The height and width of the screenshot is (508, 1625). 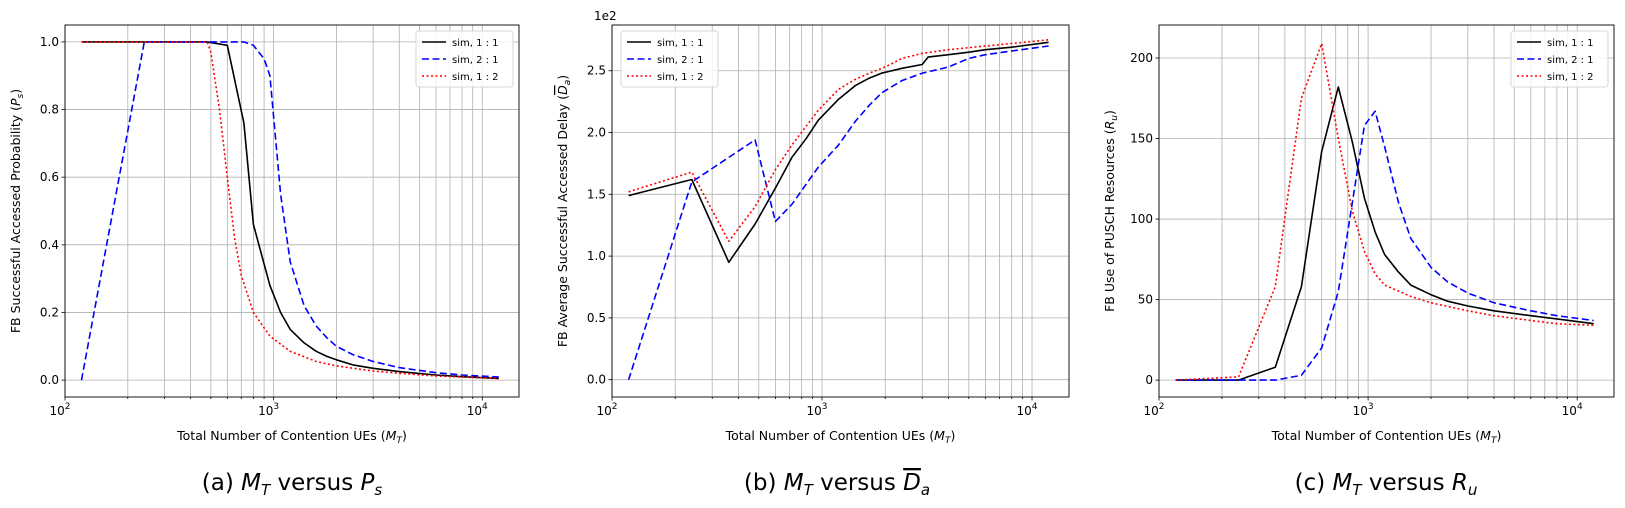 I want to click on y-tick-label: 100, so click(x=1141, y=219).